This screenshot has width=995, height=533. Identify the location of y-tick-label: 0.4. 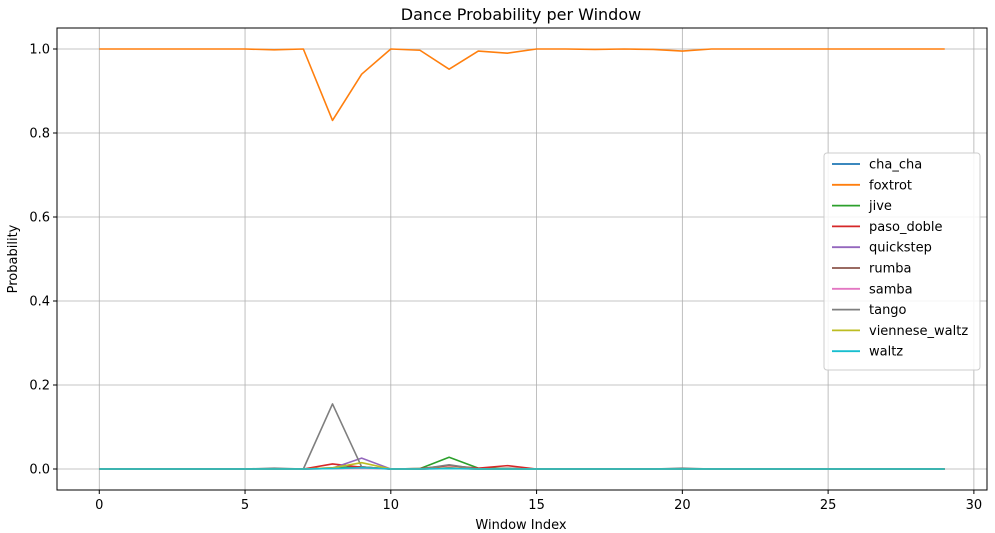
(39, 302).